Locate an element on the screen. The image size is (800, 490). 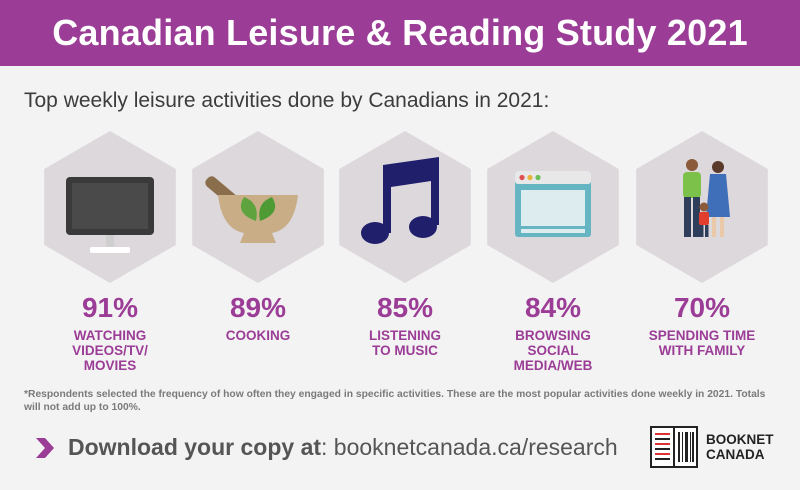
booknet-logo: BOOKNET CANADA is located at coordinates (712, 447).